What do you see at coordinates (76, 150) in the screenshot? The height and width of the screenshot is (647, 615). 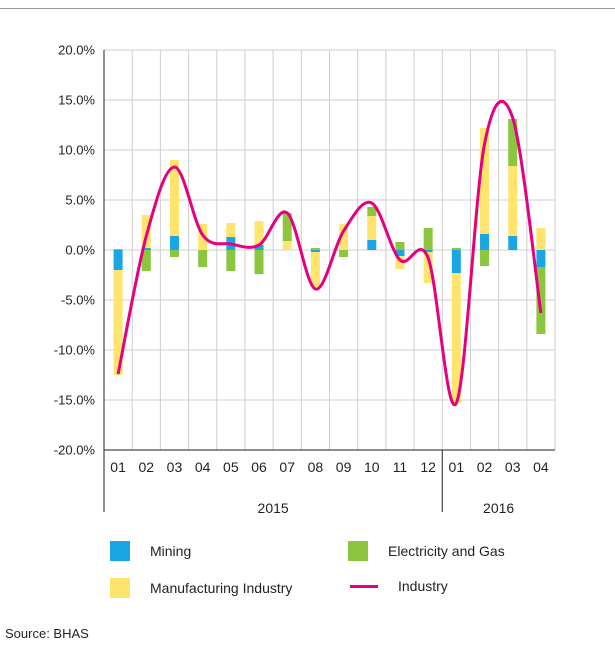 I see `y-tick-label: 10.0%` at bounding box center [76, 150].